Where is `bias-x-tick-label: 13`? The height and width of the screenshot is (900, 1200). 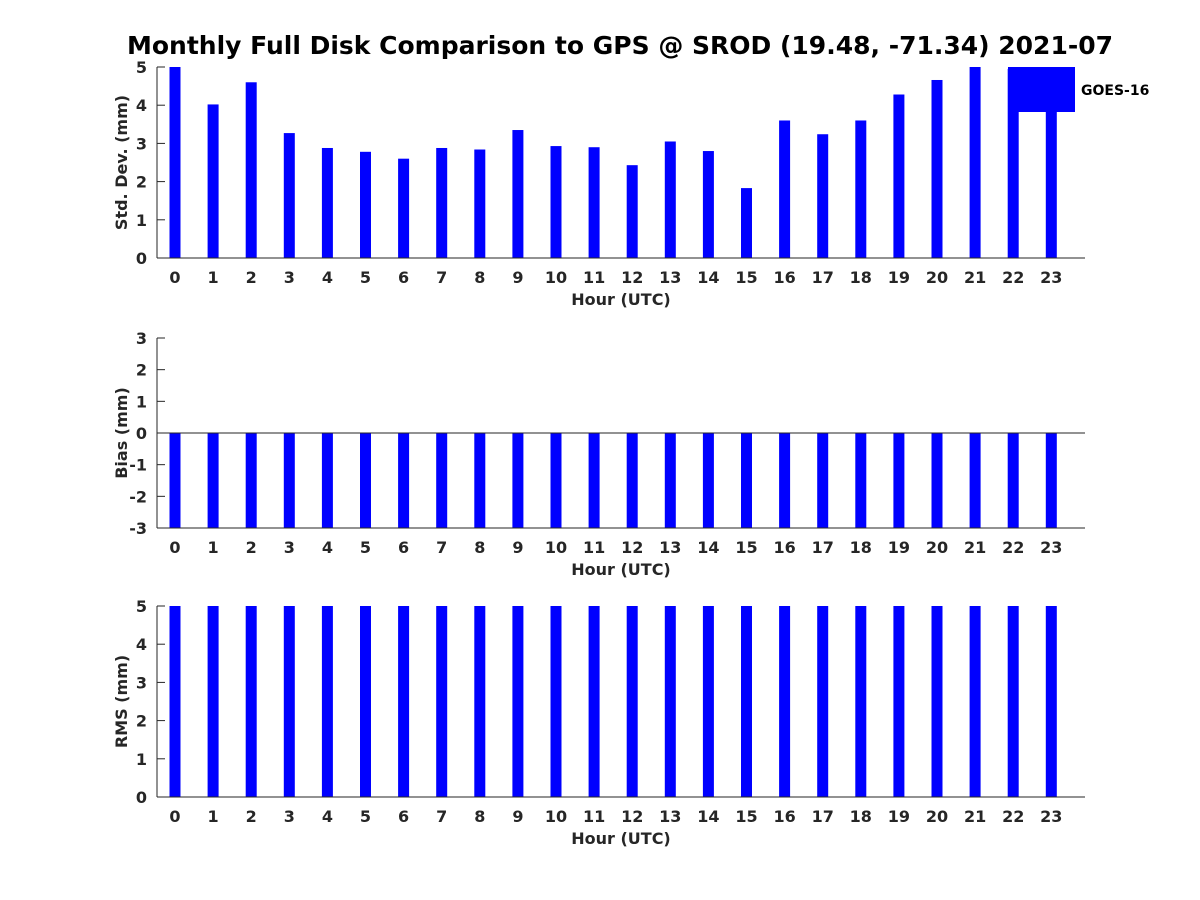 bias-x-tick-label: 13 is located at coordinates (670, 547).